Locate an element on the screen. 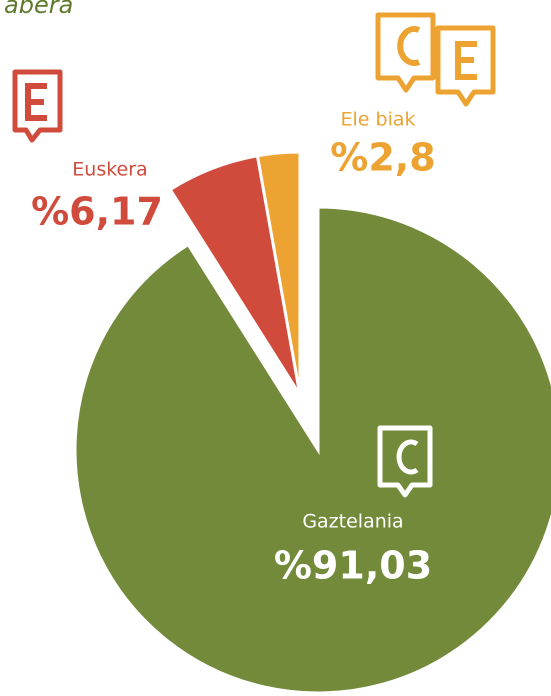  chart-title: abera is located at coordinates (38, 9).